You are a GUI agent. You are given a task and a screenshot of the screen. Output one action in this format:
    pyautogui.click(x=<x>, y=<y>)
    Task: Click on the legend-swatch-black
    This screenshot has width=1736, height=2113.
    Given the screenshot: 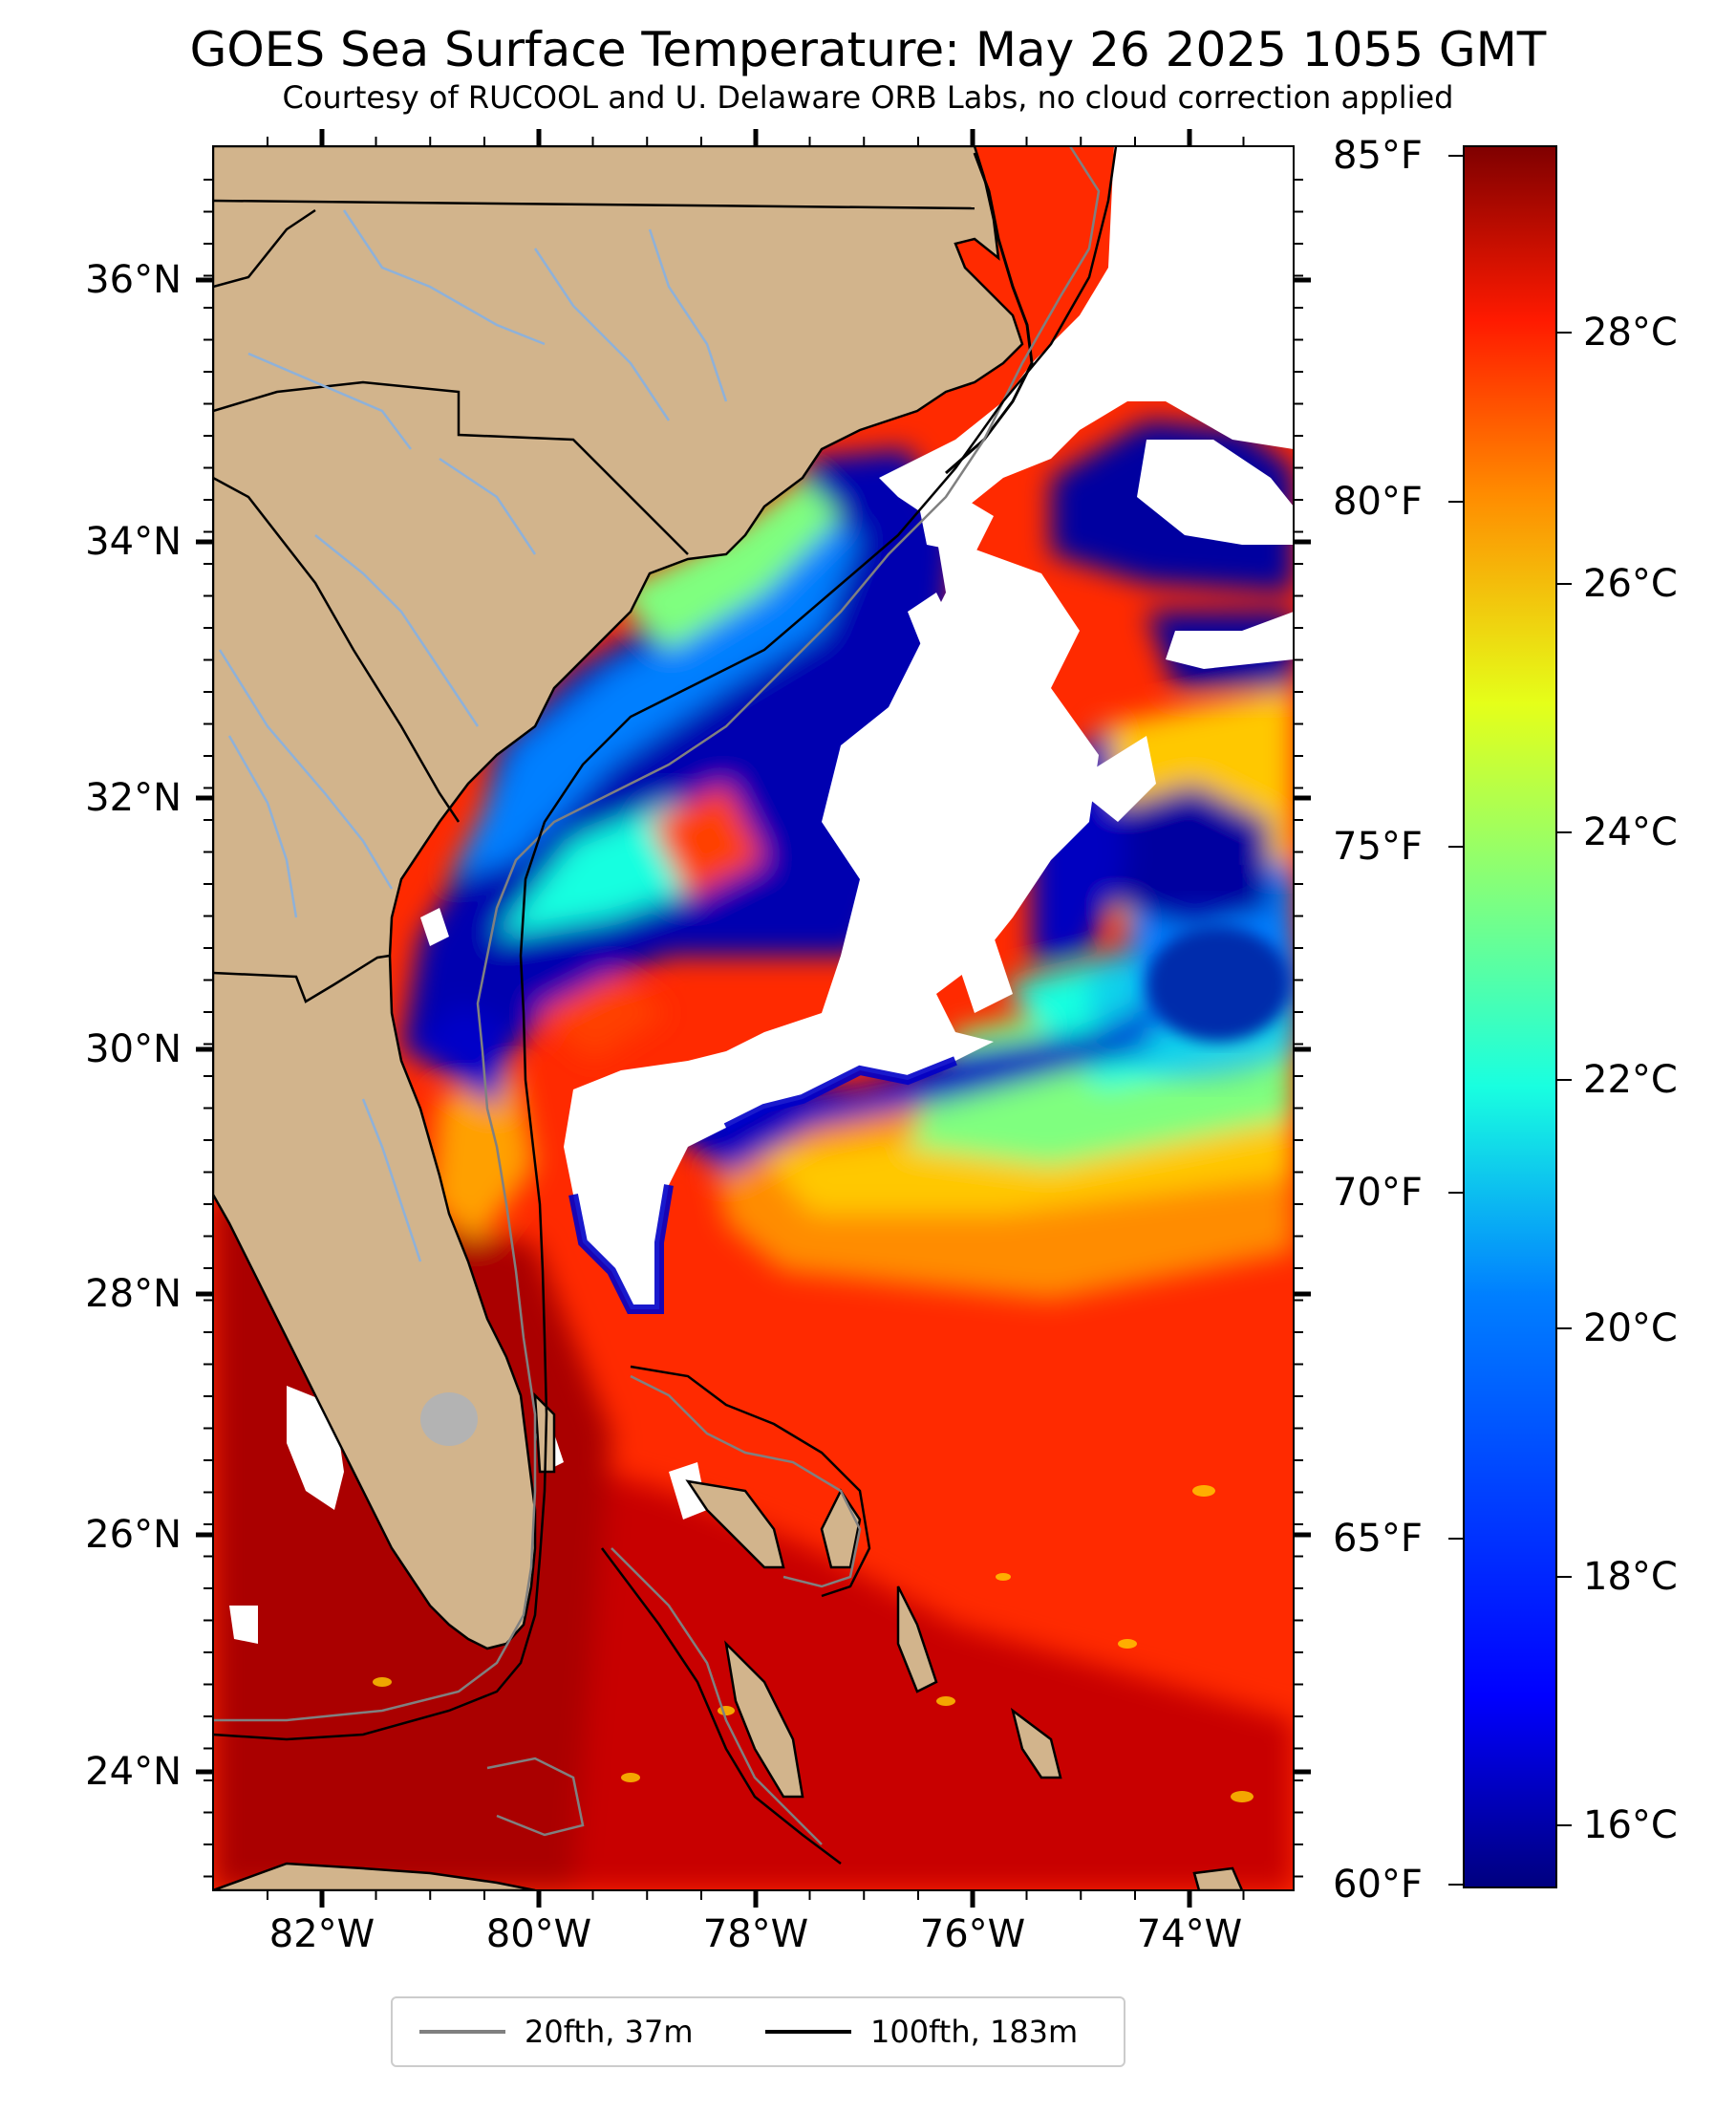 What is the action you would take?
    pyautogui.click(x=808, y=2032)
    